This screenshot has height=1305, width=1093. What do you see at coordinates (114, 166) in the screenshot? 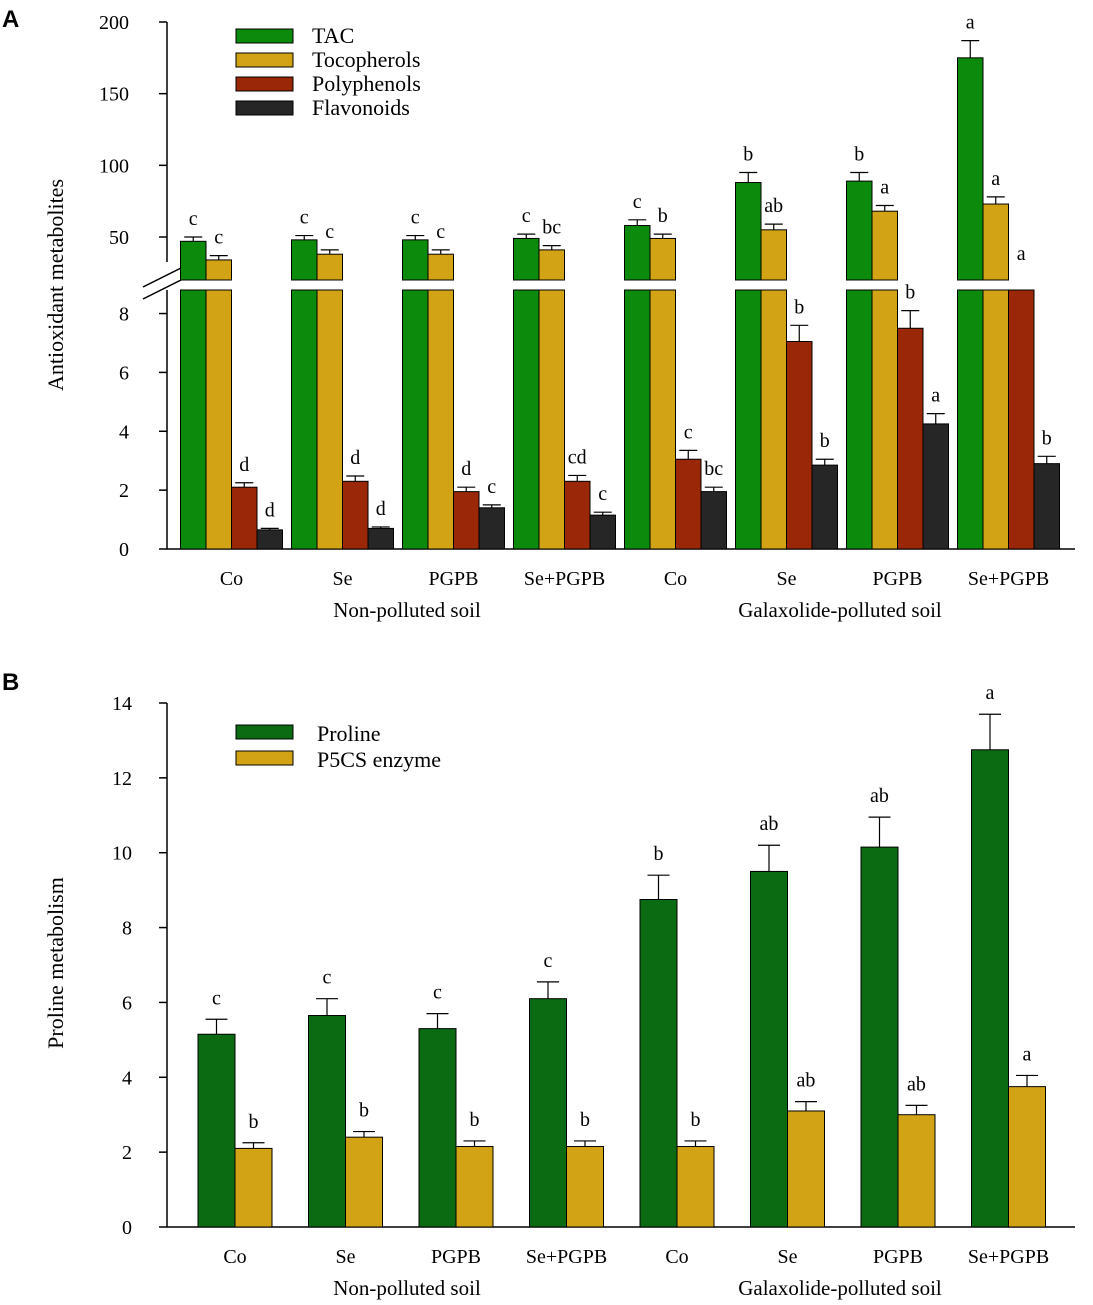
I see `y-tick-label: 100` at bounding box center [114, 166].